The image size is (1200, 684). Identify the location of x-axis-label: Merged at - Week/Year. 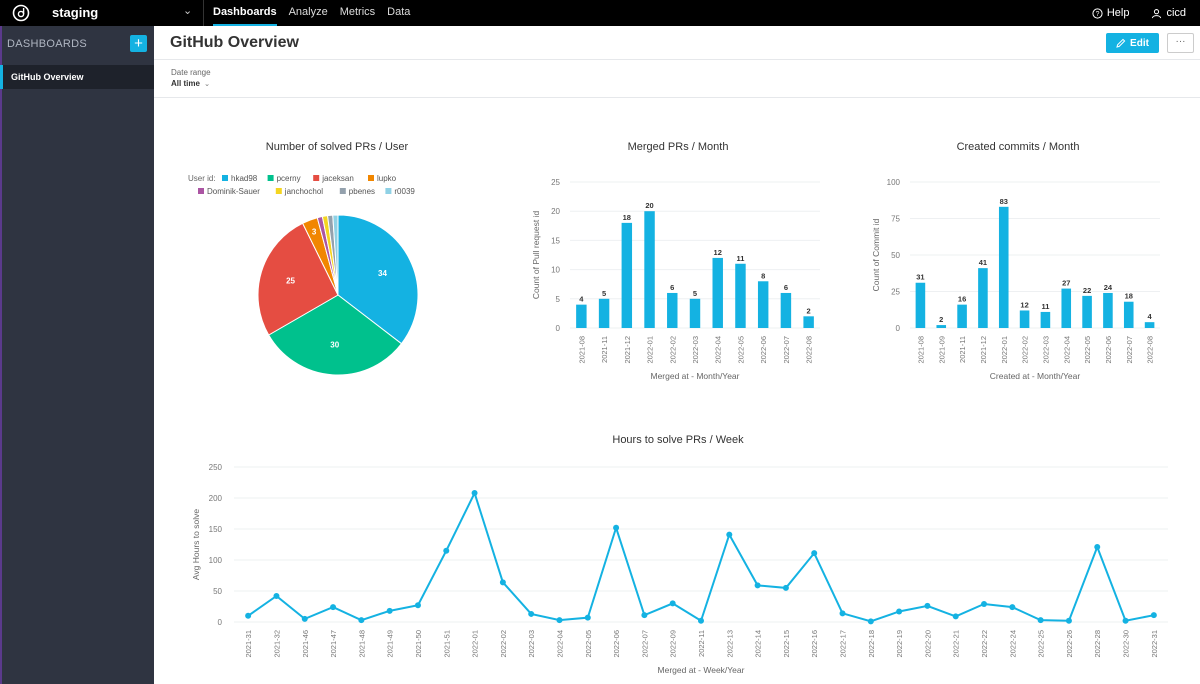
(701, 670).